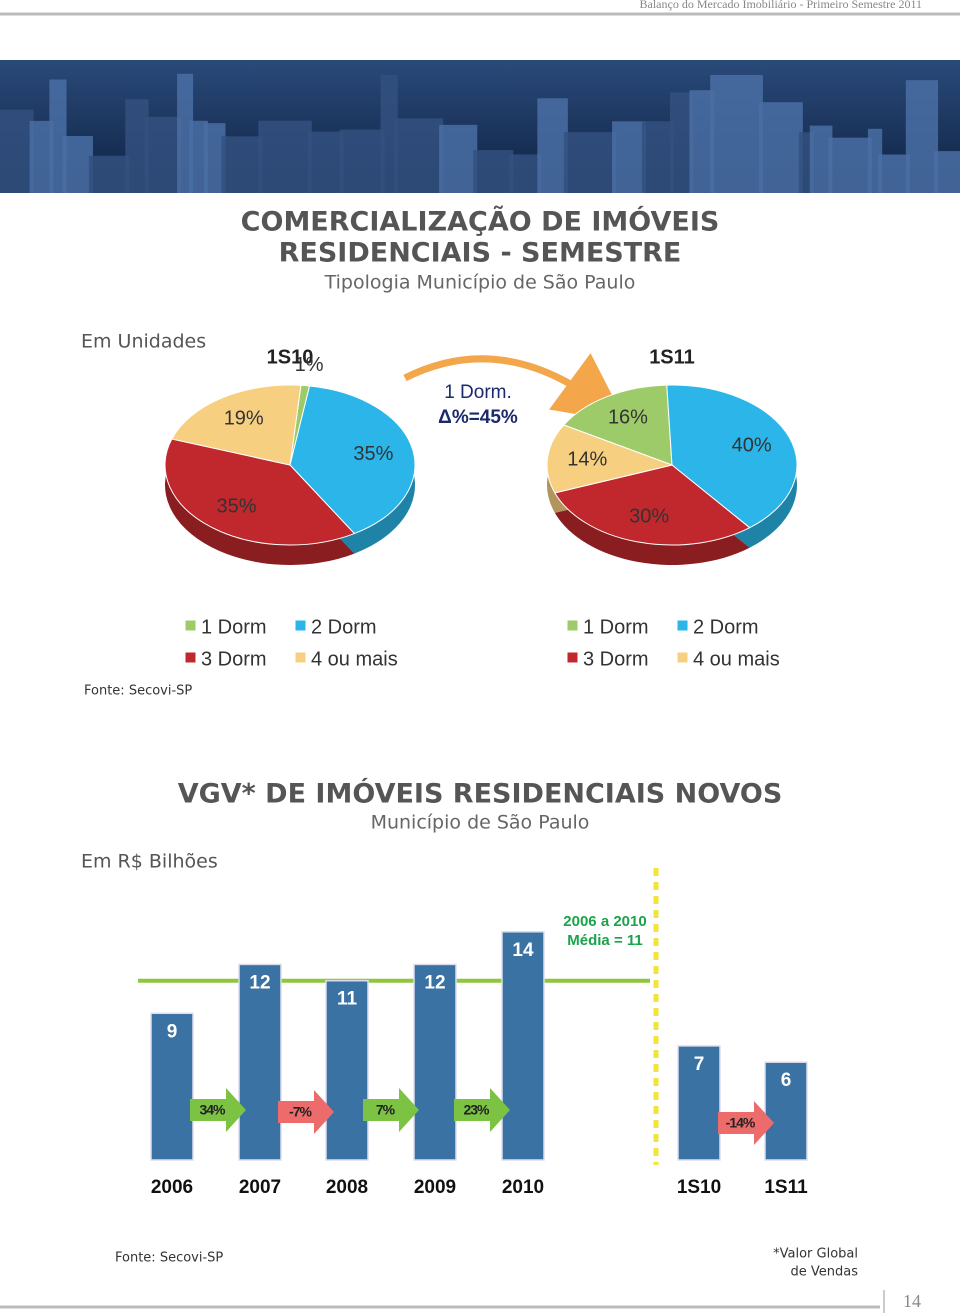 The height and width of the screenshot is (1313, 960). I want to click on section-subtitle: Tipologia Município de São Paulo, so click(480, 283).